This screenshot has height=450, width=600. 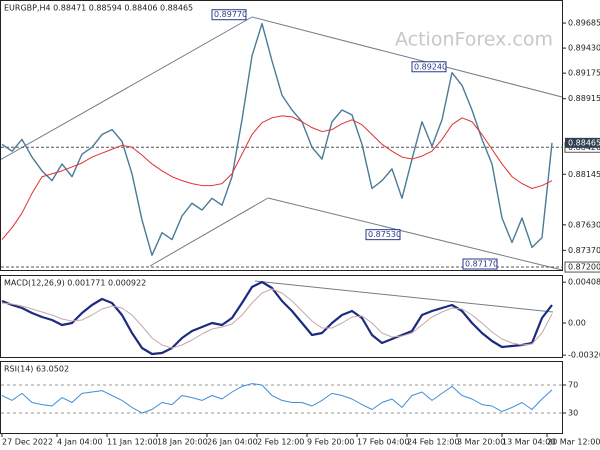 What do you see at coordinates (280, 442) in the screenshot?
I see `x-tick-label: 2 Feb 12:00` at bounding box center [280, 442].